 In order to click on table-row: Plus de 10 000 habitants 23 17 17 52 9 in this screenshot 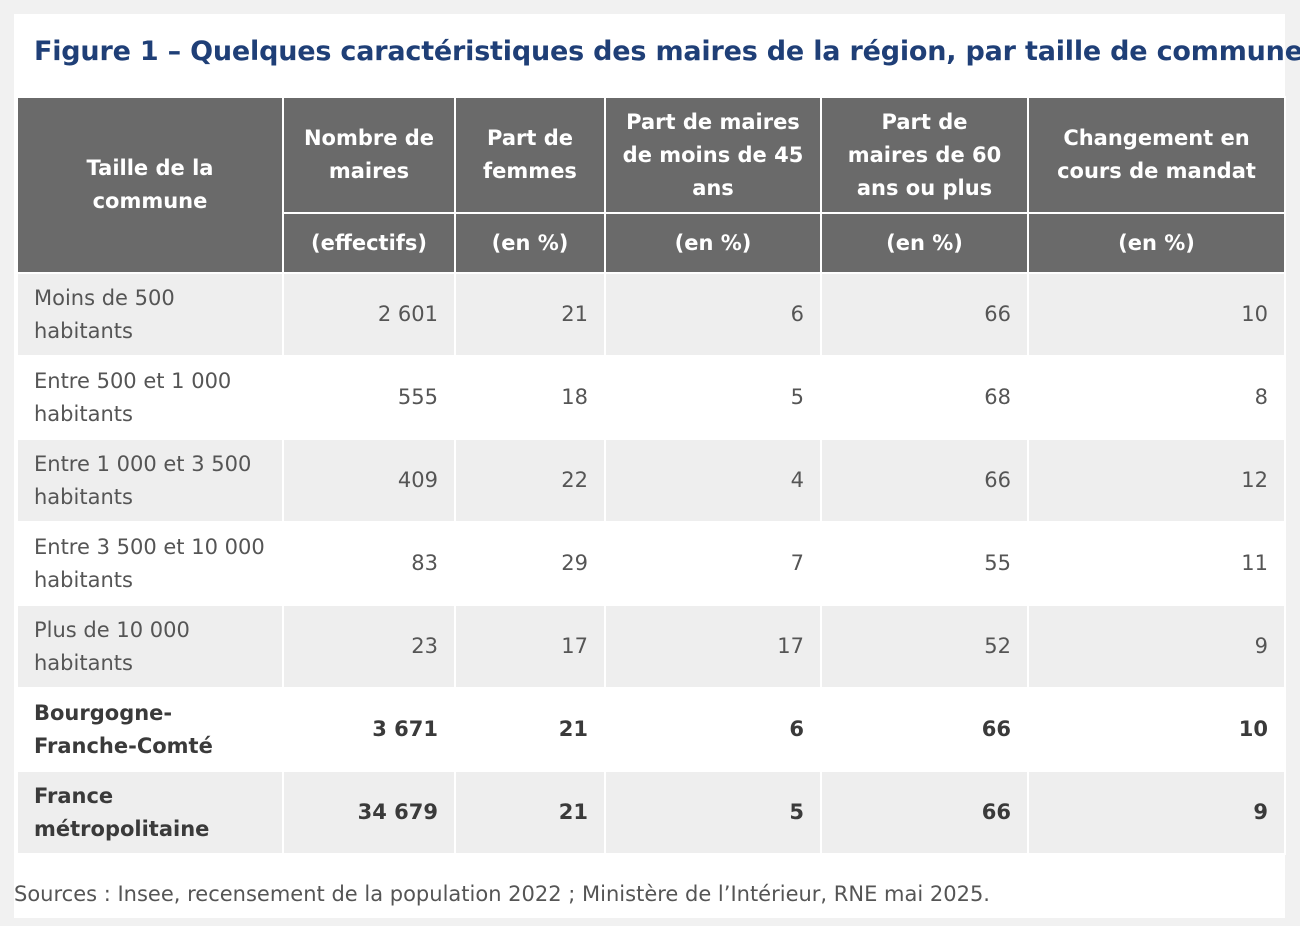, I will do `click(651, 646)`.